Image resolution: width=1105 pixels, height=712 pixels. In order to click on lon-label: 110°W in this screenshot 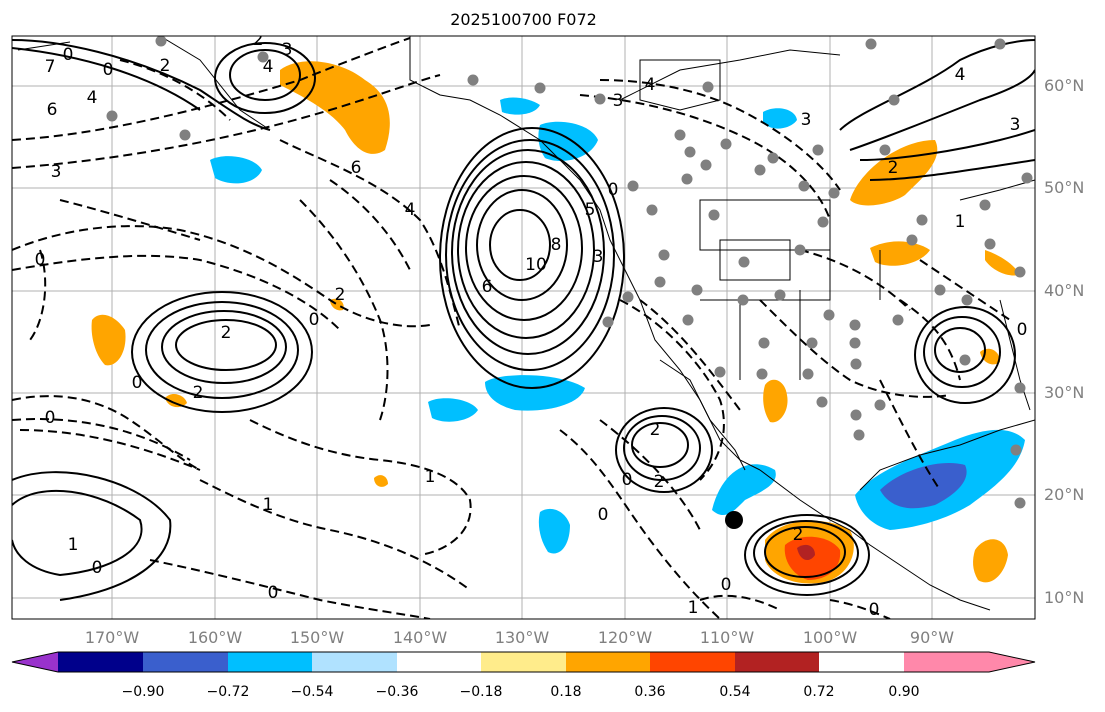, I will do `click(727, 637)`.